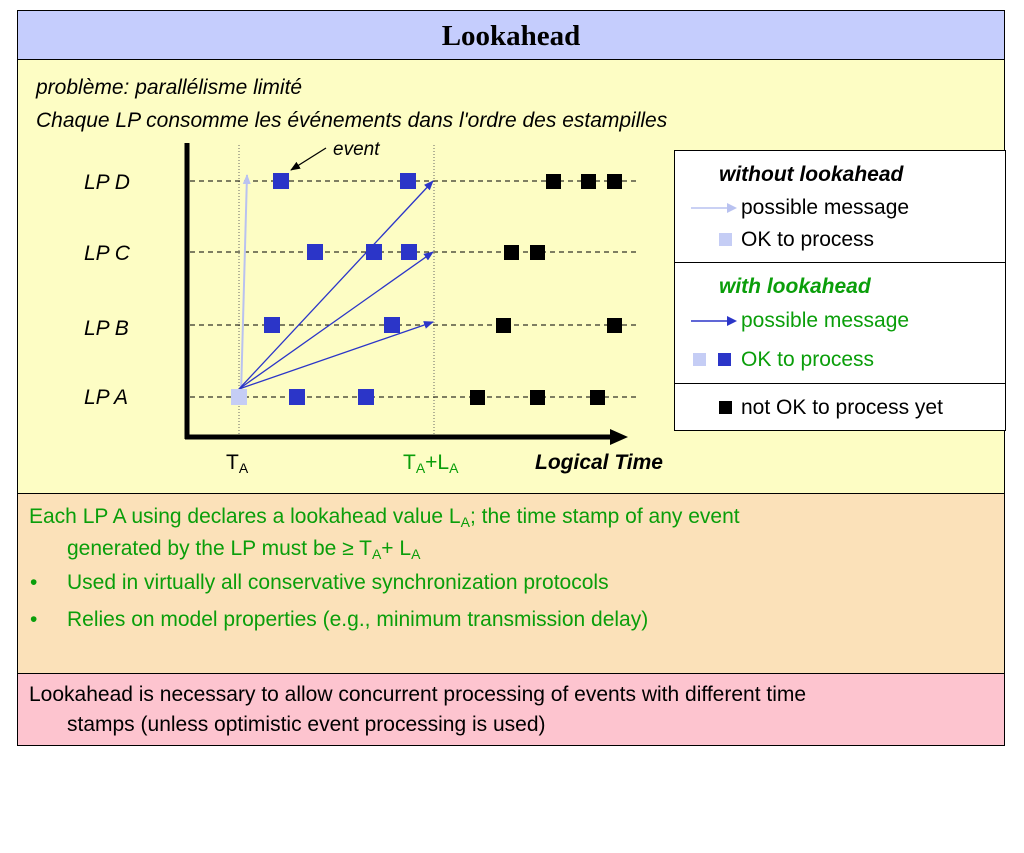 This screenshot has height=853, width=1024. What do you see at coordinates (825, 320) in the screenshot?
I see `legend-with-message: possible message` at bounding box center [825, 320].